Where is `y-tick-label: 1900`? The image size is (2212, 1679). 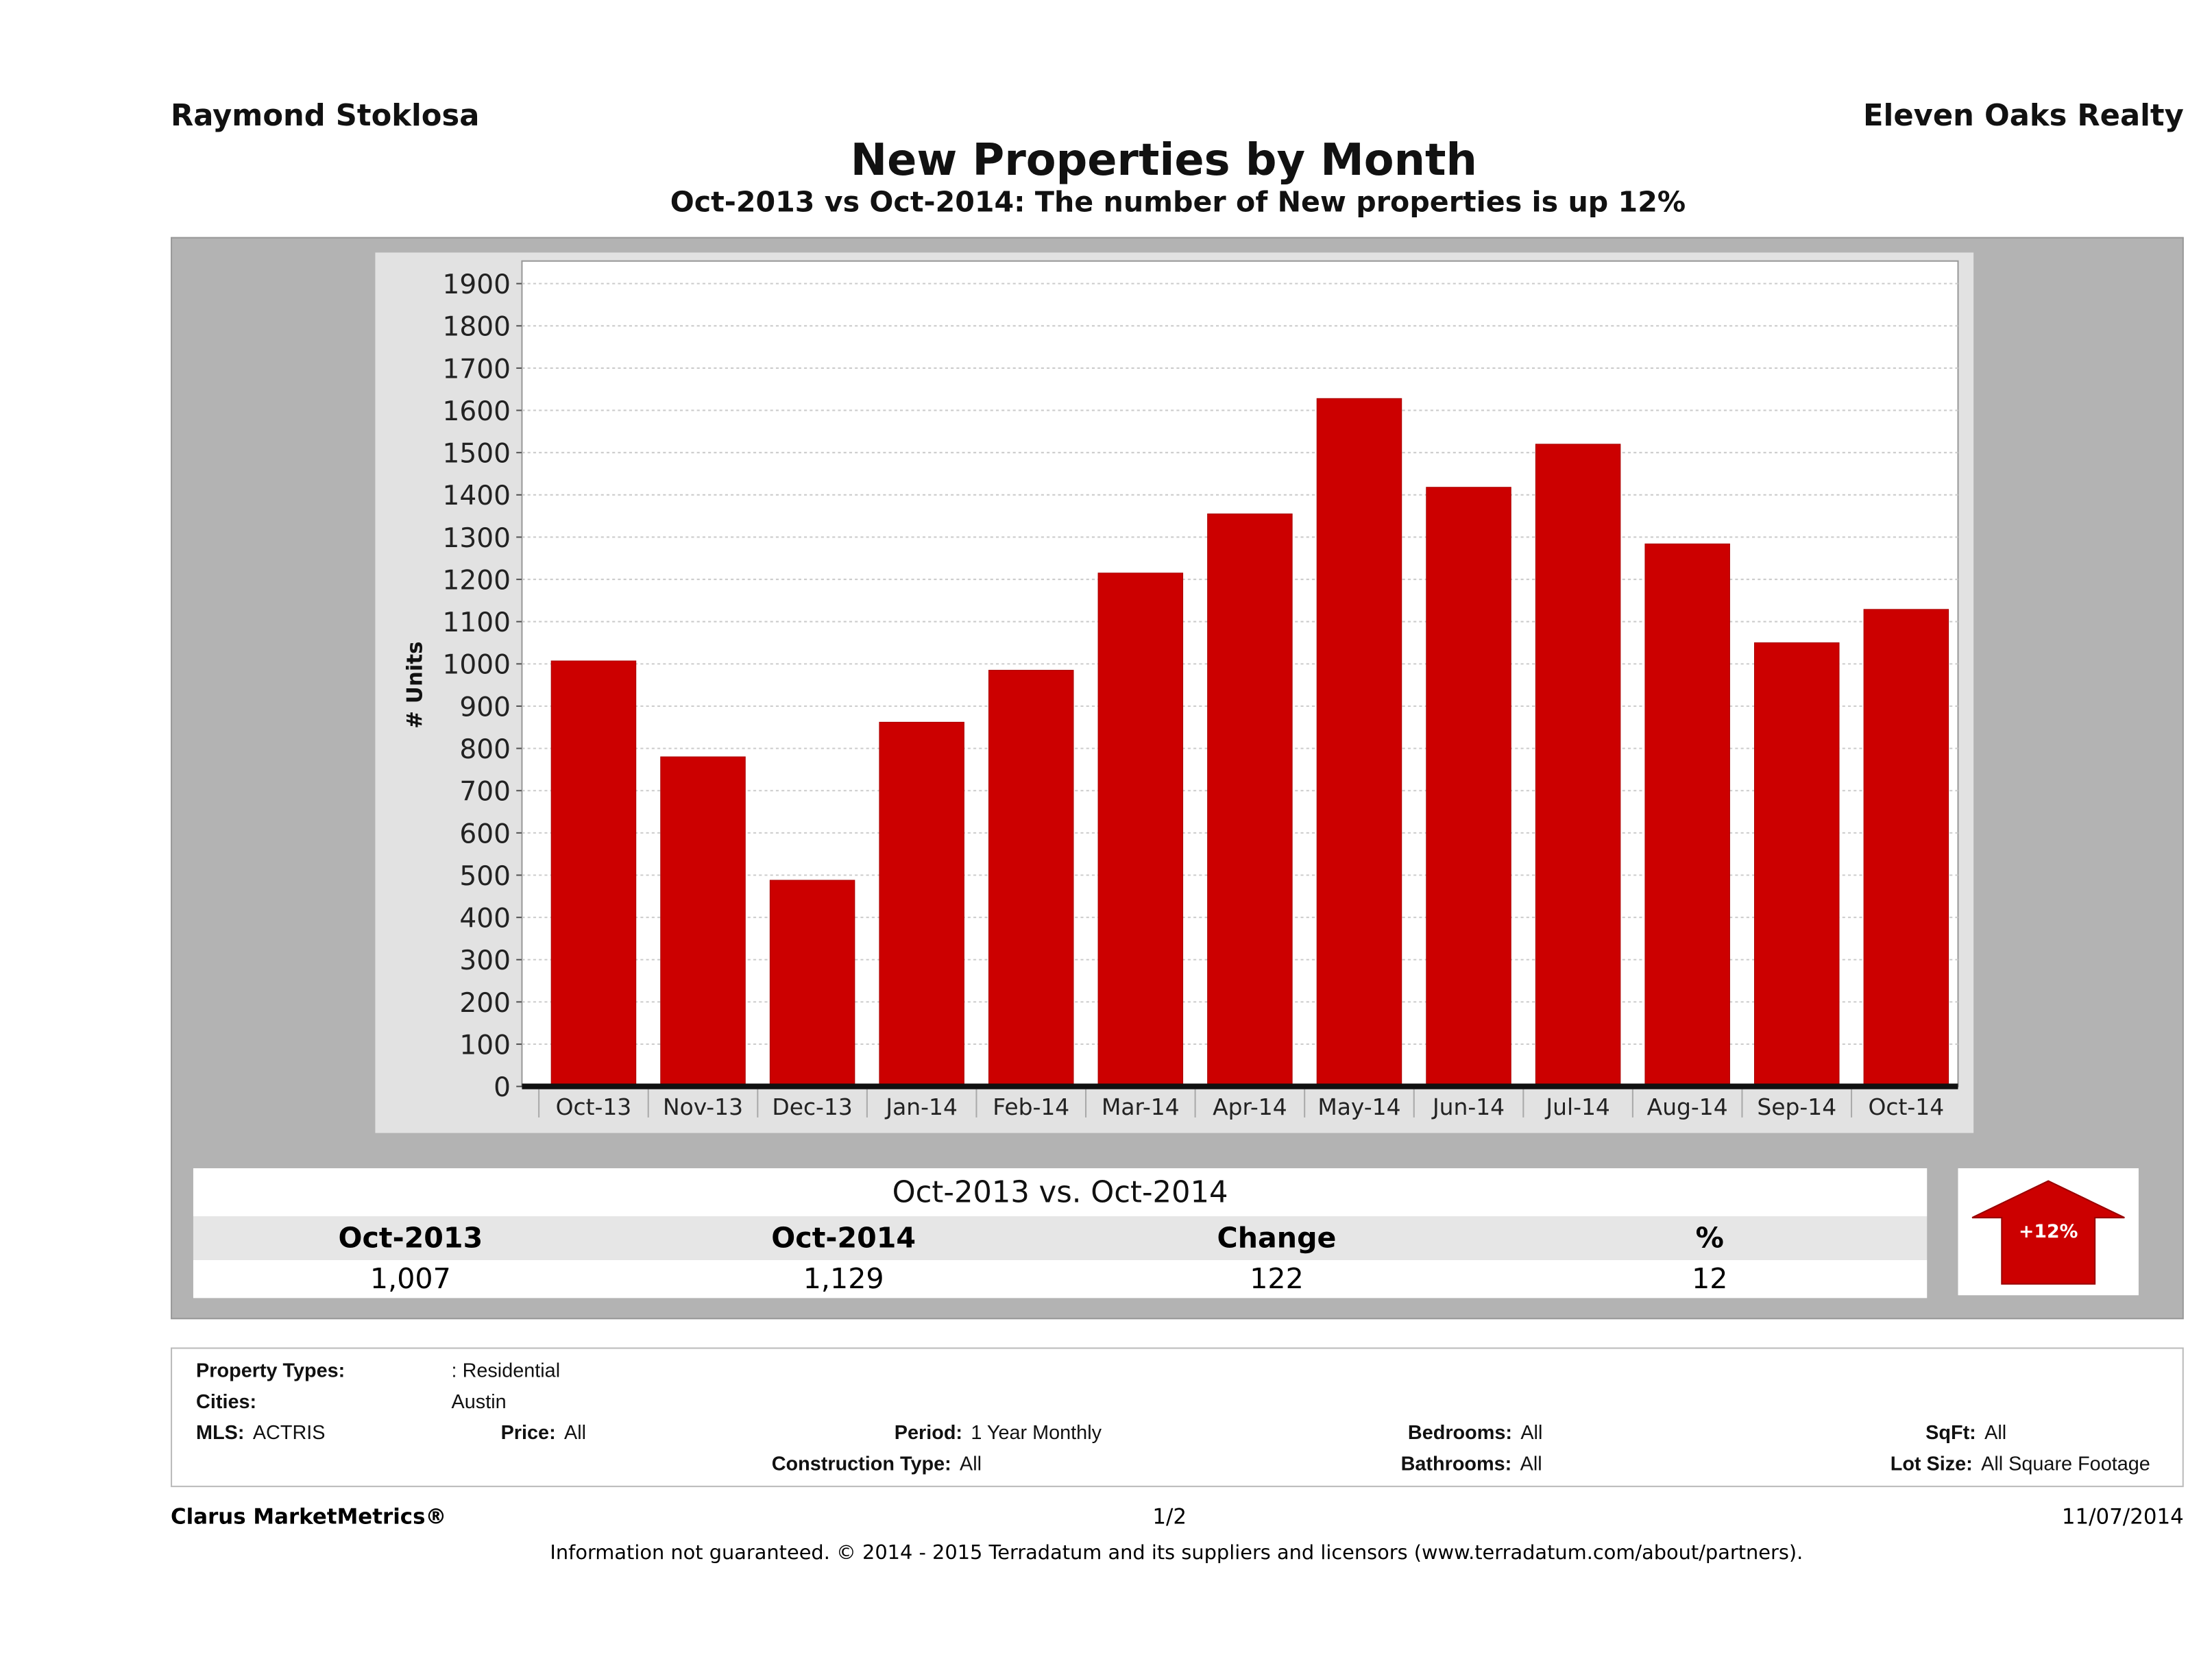 y-tick-label: 1900 is located at coordinates (476, 284).